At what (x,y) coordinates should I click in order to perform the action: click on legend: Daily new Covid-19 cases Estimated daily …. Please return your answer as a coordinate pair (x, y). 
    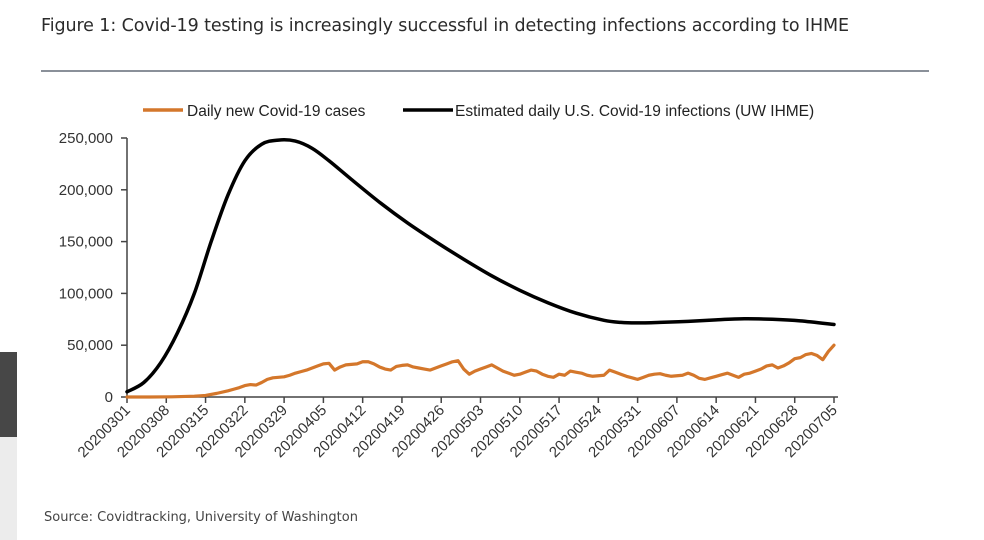
    Looking at the image, I should click on (478, 111).